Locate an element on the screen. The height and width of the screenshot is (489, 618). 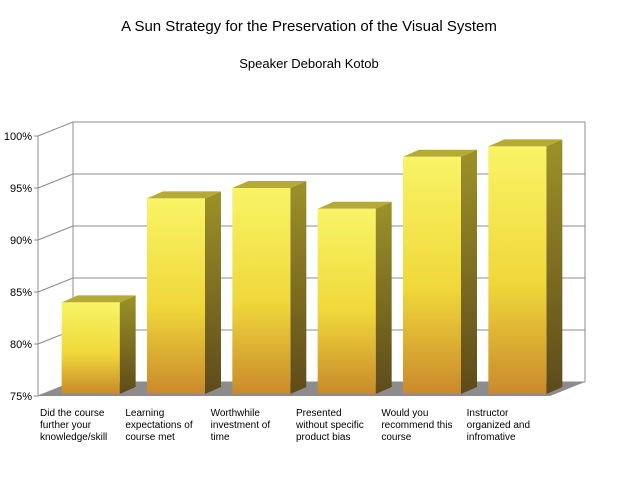
x-tick-label-line: Worthwhile is located at coordinates (236, 413).